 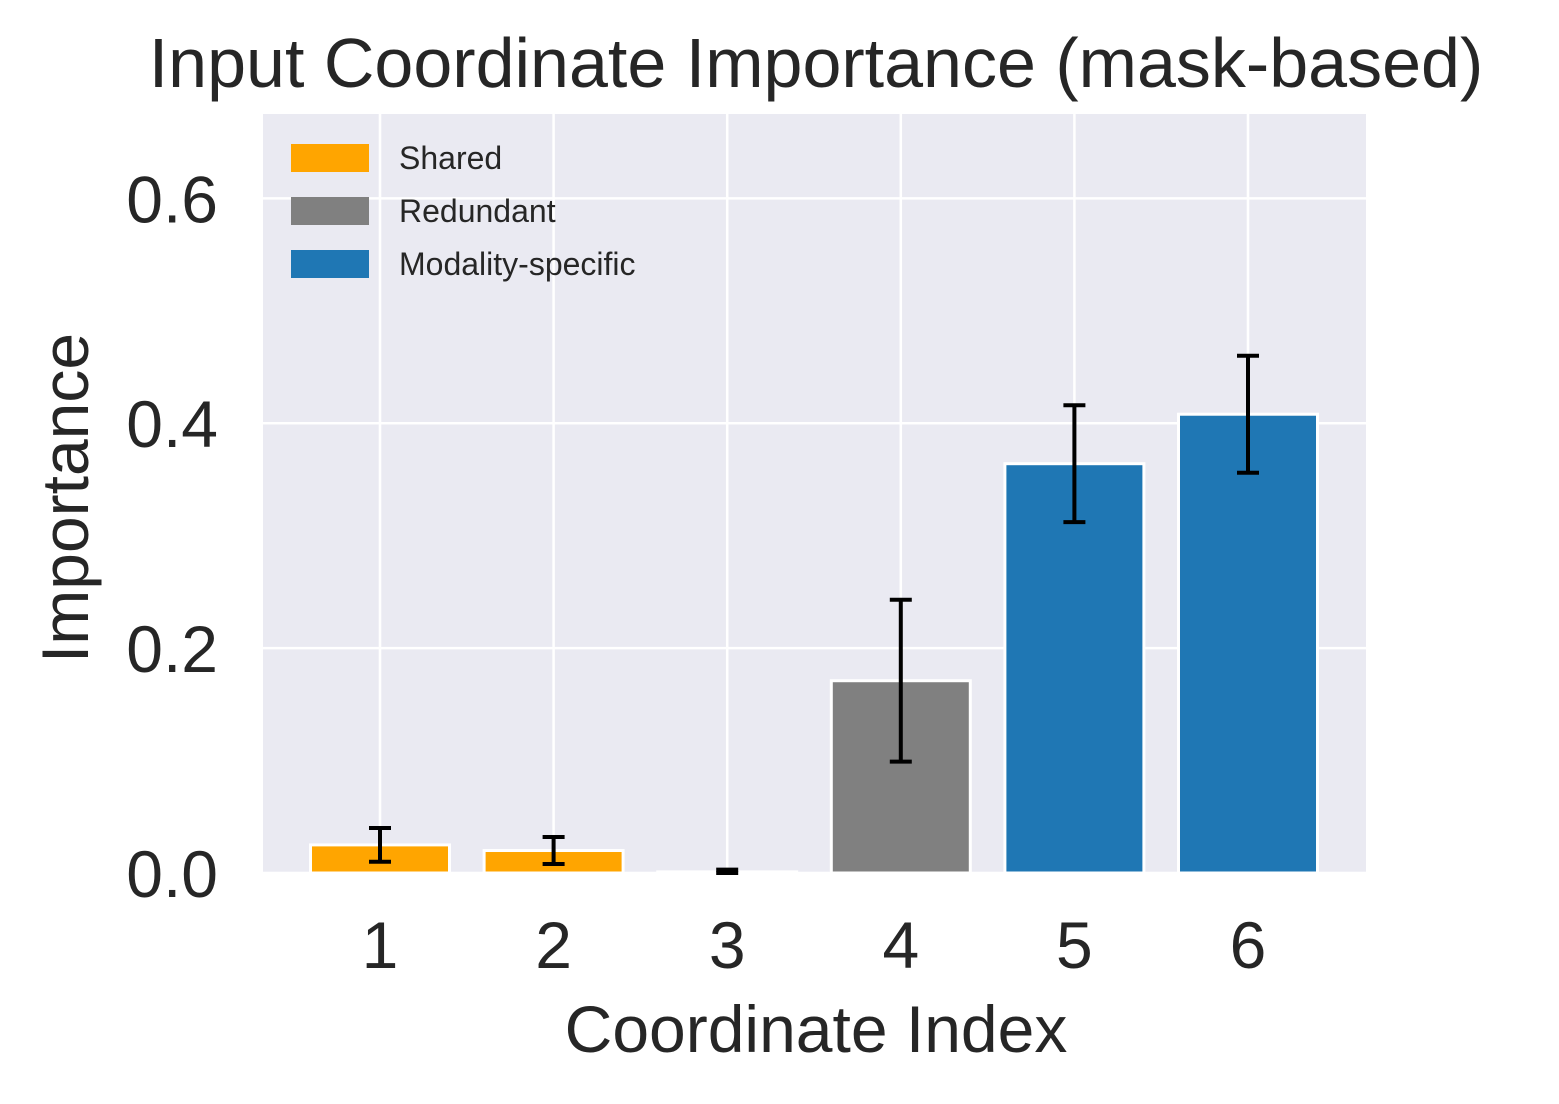 I want to click on x-tick-label: 6, so click(x=1248, y=945).